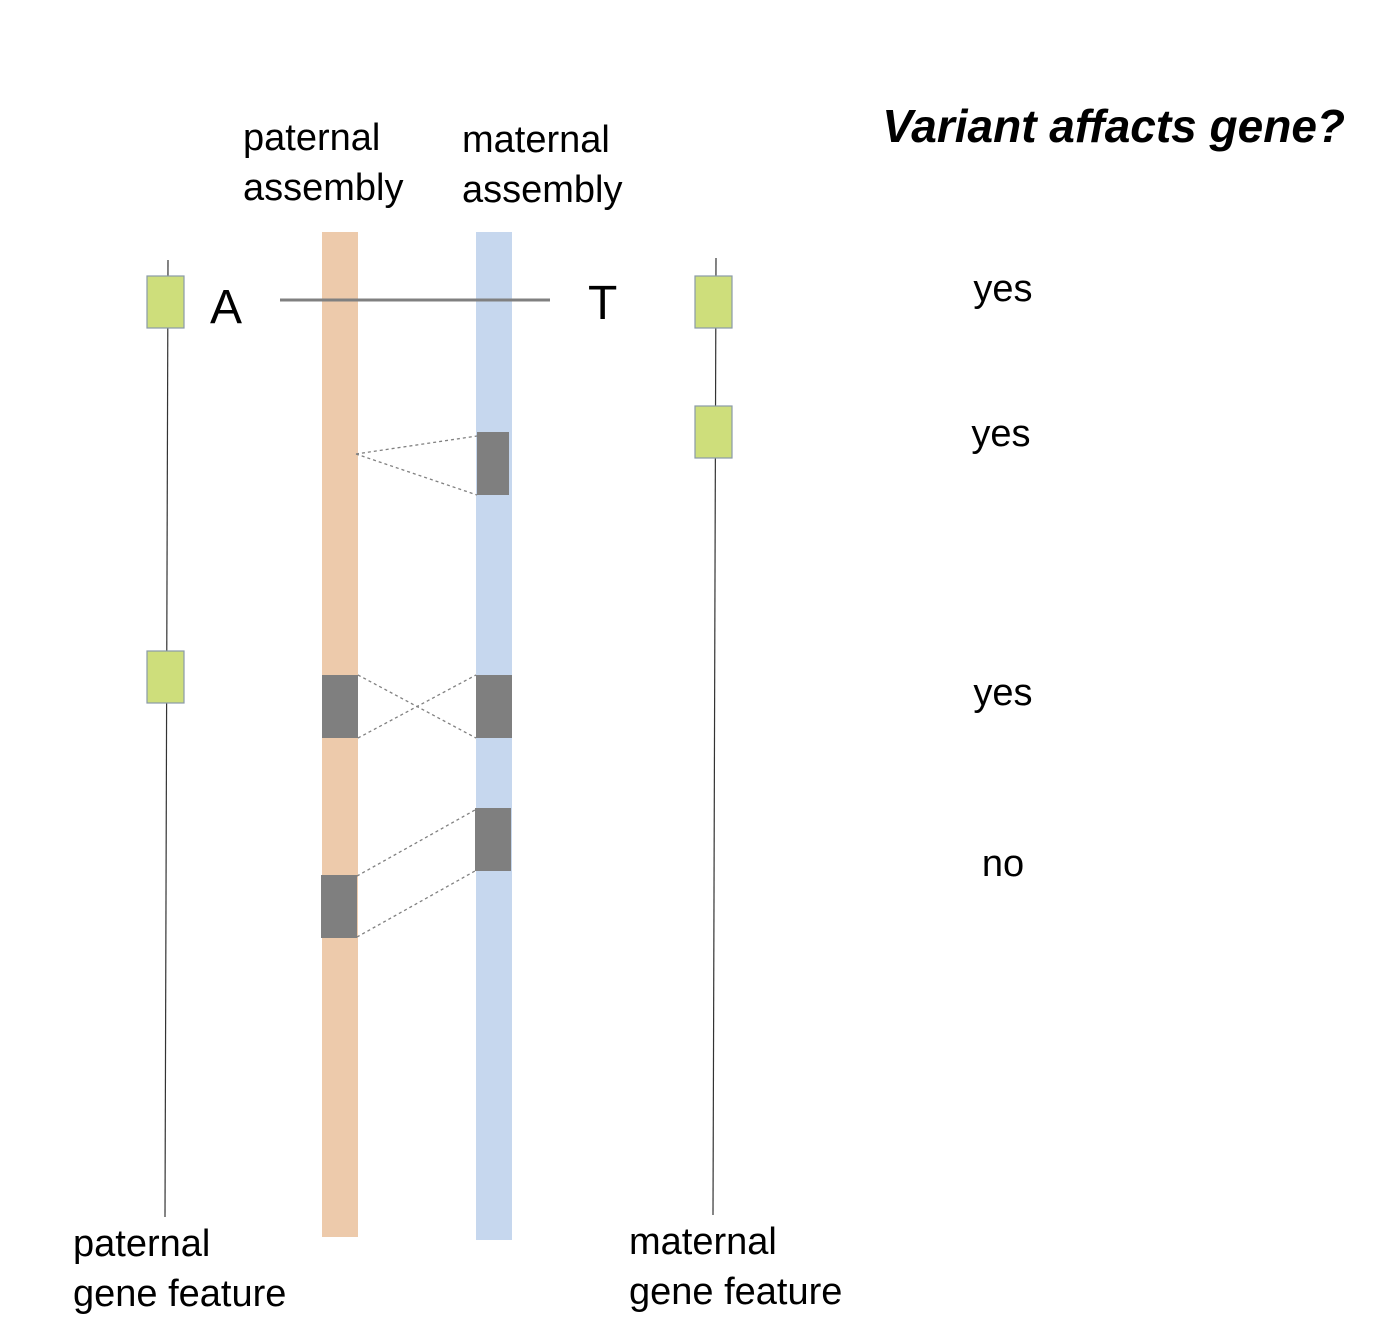 This screenshot has width=1387, height=1326. What do you see at coordinates (536, 140) in the screenshot?
I see `maternal-assembly-label-line1: maternal` at bounding box center [536, 140].